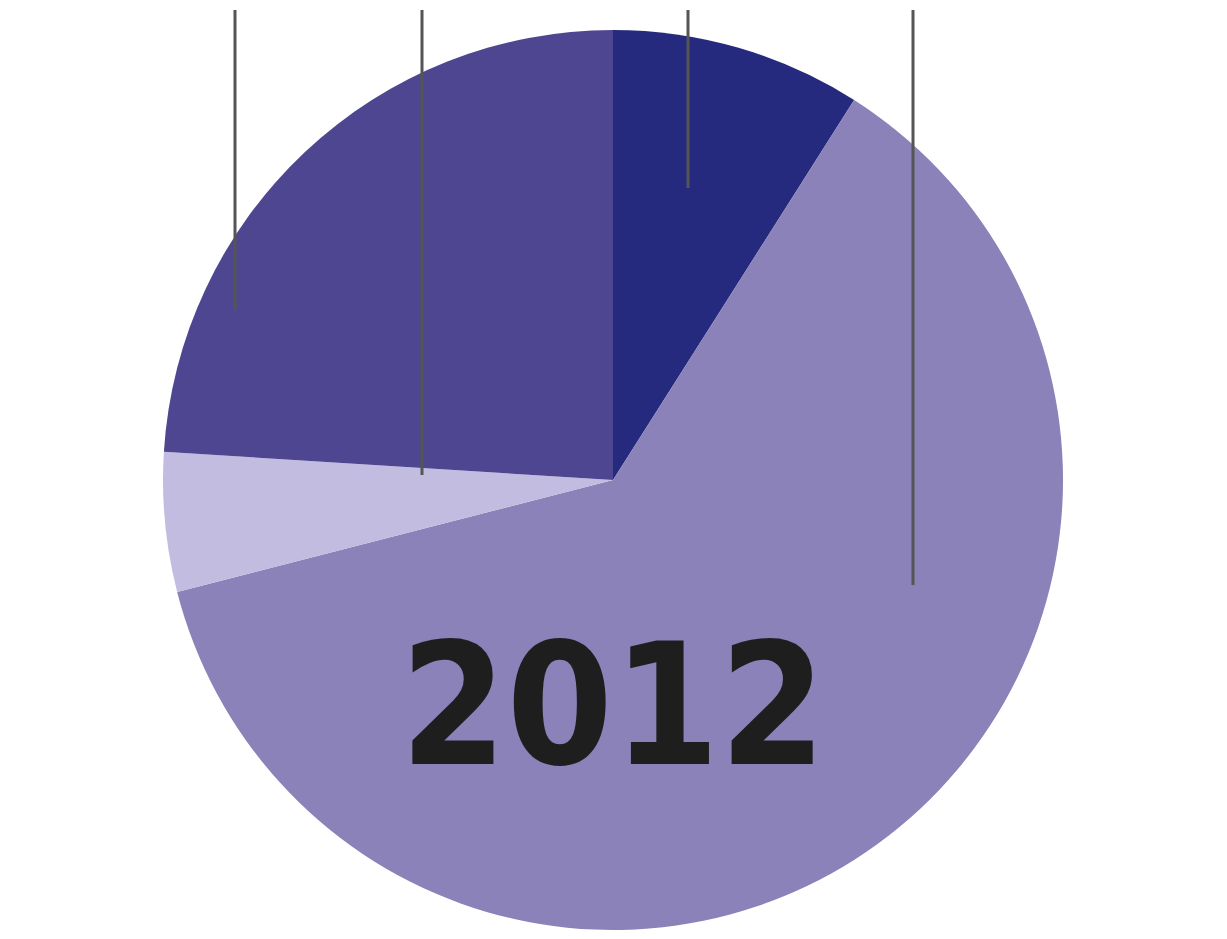 Image resolution: width=1227 pixels, height=939 pixels. Describe the element at coordinates (613, 705) in the screenshot. I see `text: 2012` at that location.